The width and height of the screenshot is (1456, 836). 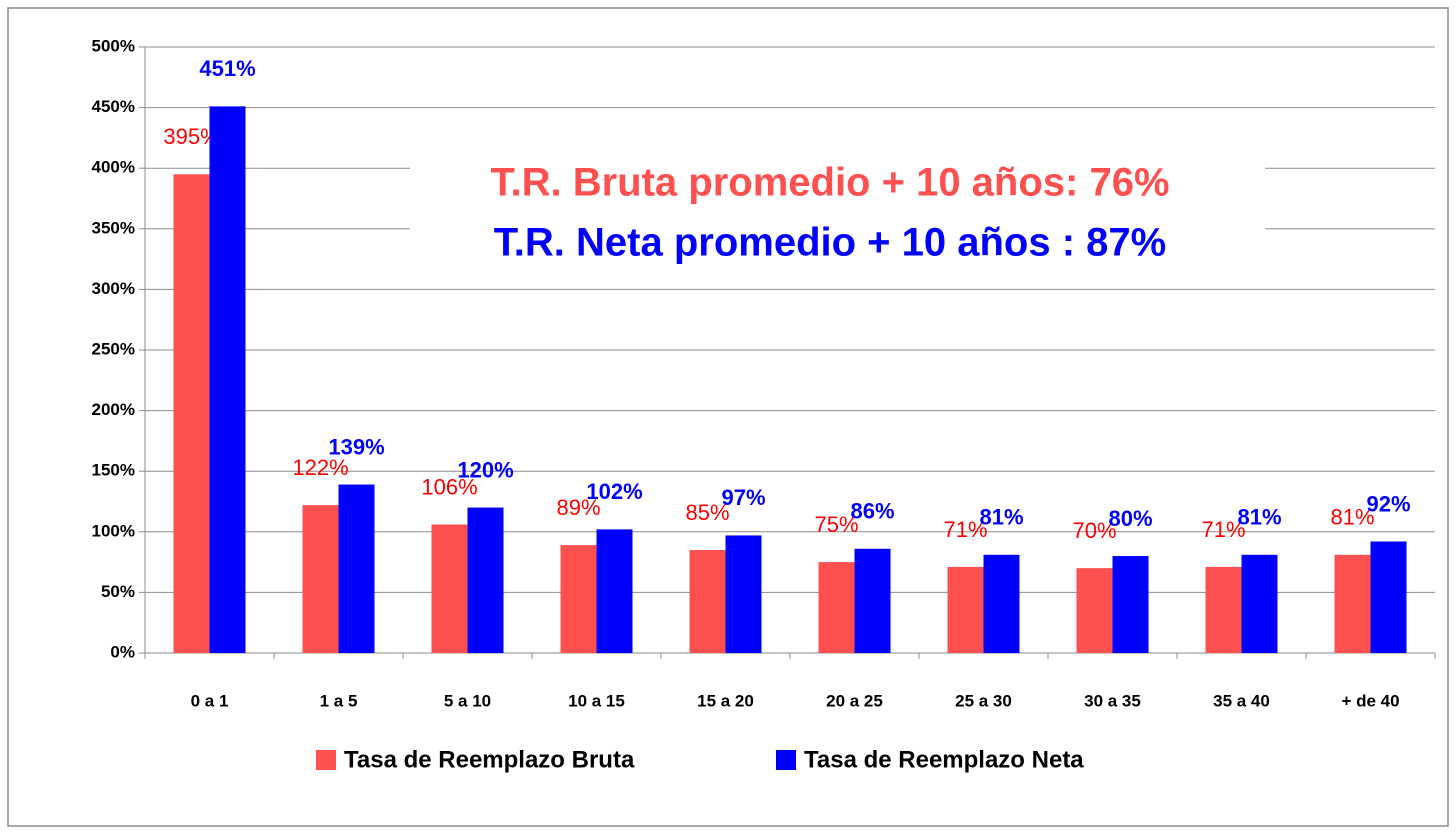 What do you see at coordinates (854, 700) in the screenshot?
I see `x-tick-label: 20 a 25` at bounding box center [854, 700].